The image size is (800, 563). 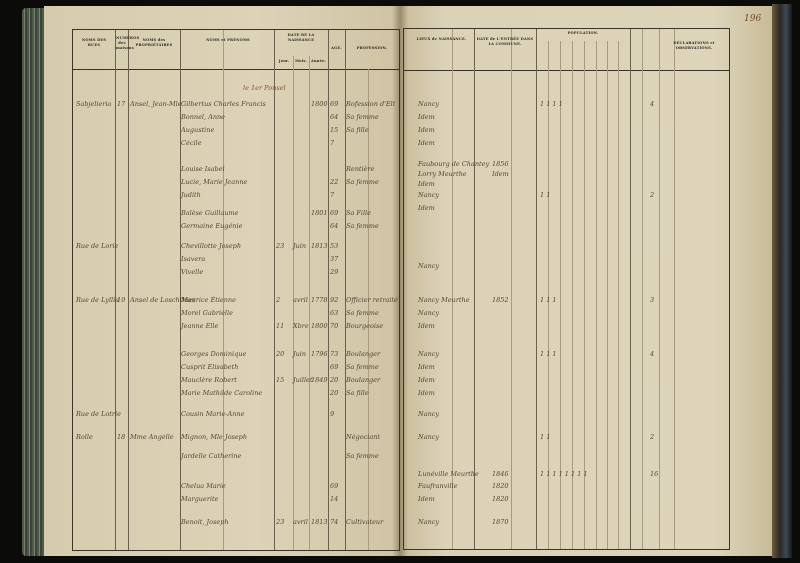 I want to click on entry-name: Cécile, so click(x=191, y=143).